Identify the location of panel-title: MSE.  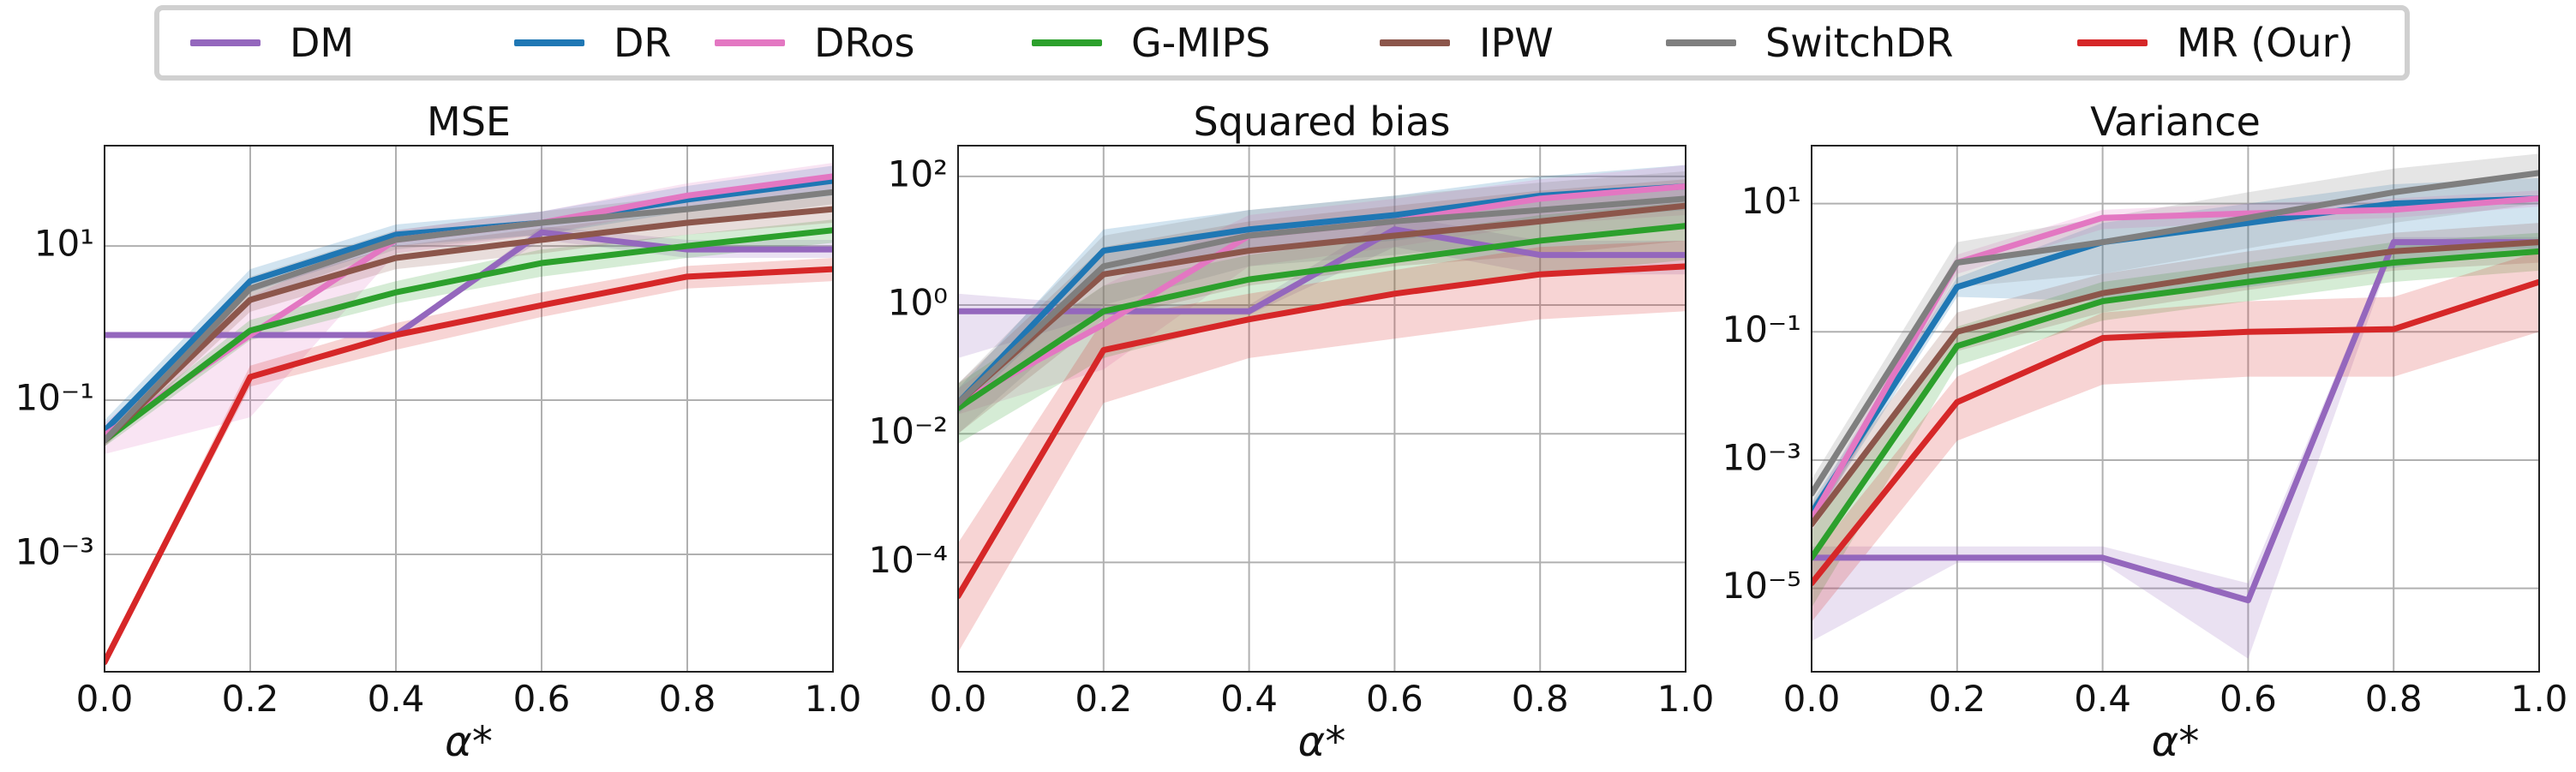
(469, 122).